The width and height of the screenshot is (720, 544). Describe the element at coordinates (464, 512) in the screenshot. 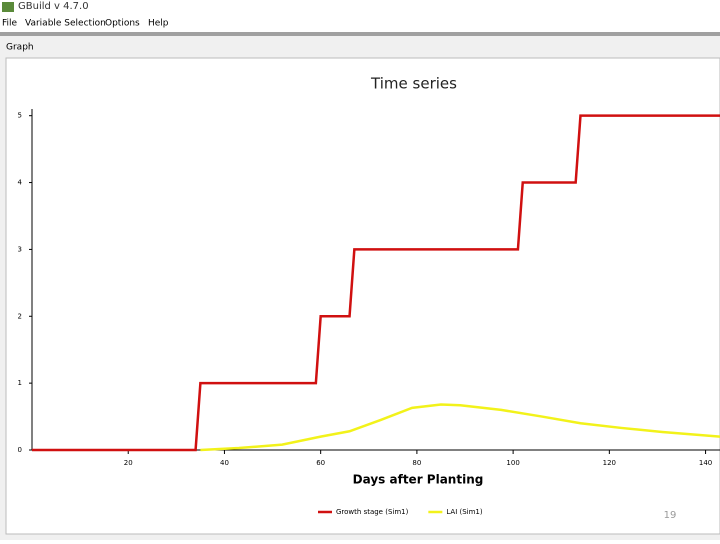

I see `legend-label: LAI (Sim1)` at that location.